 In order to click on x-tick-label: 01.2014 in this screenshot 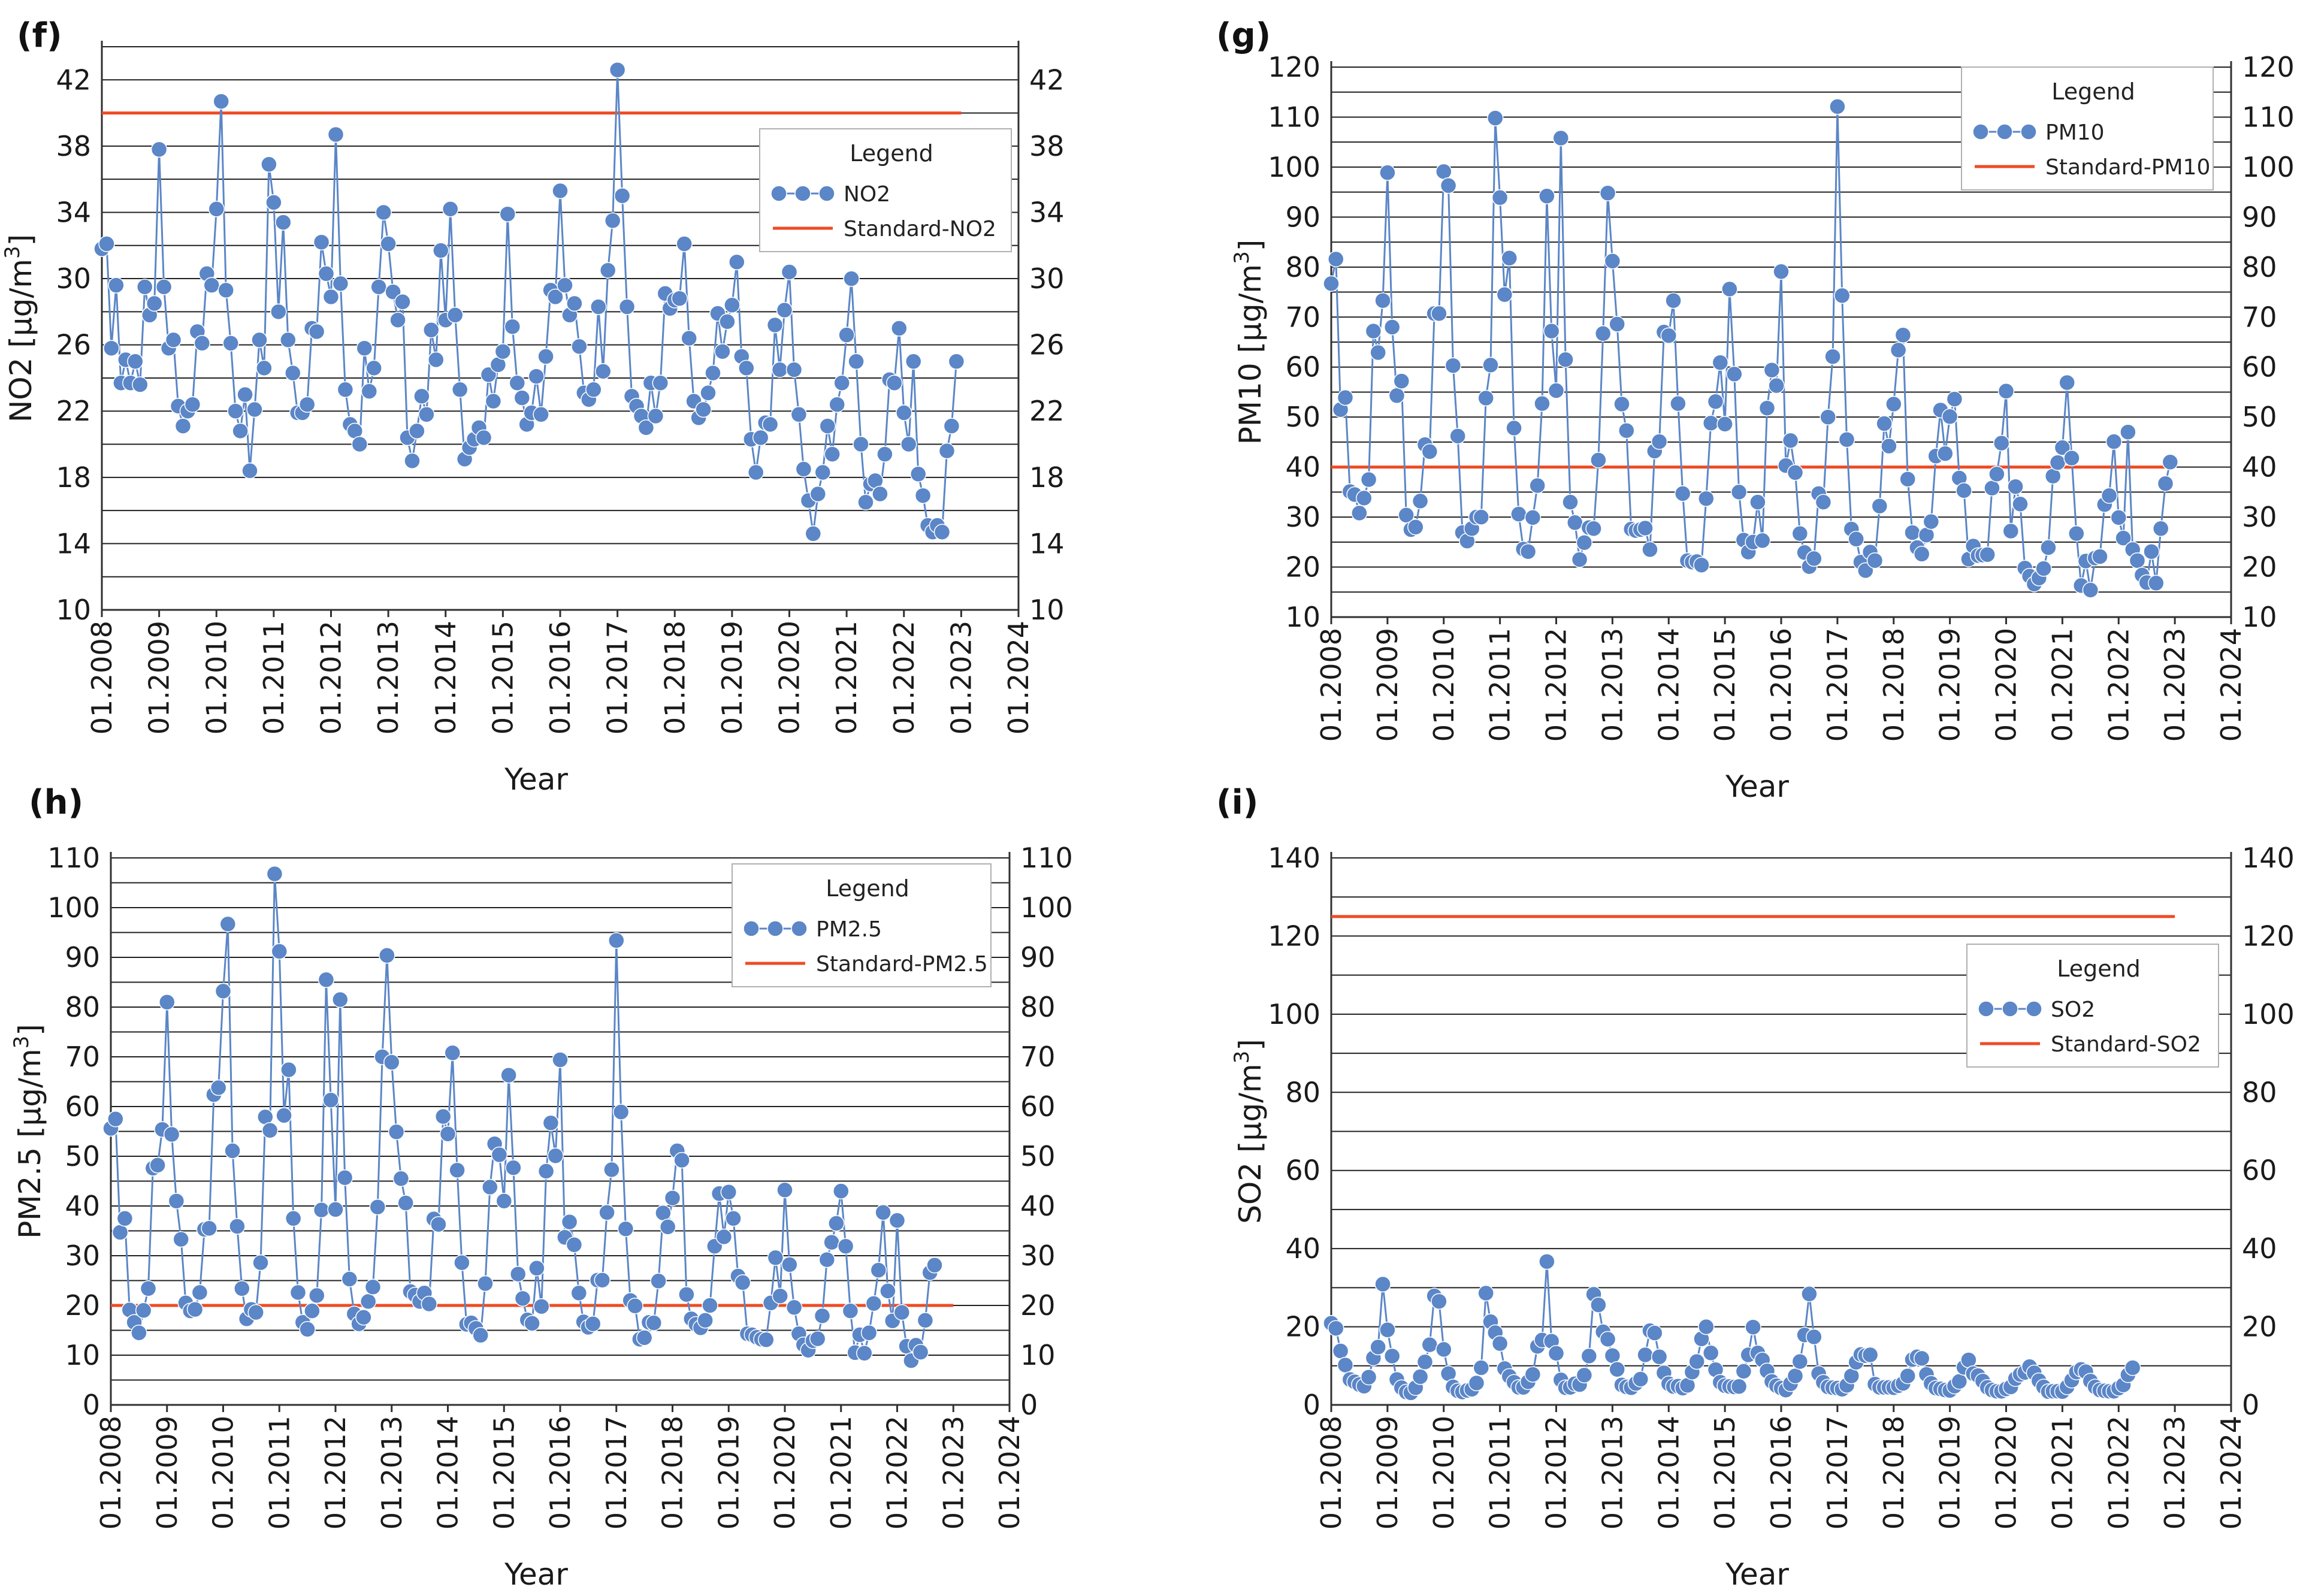, I will do `click(446, 677)`.